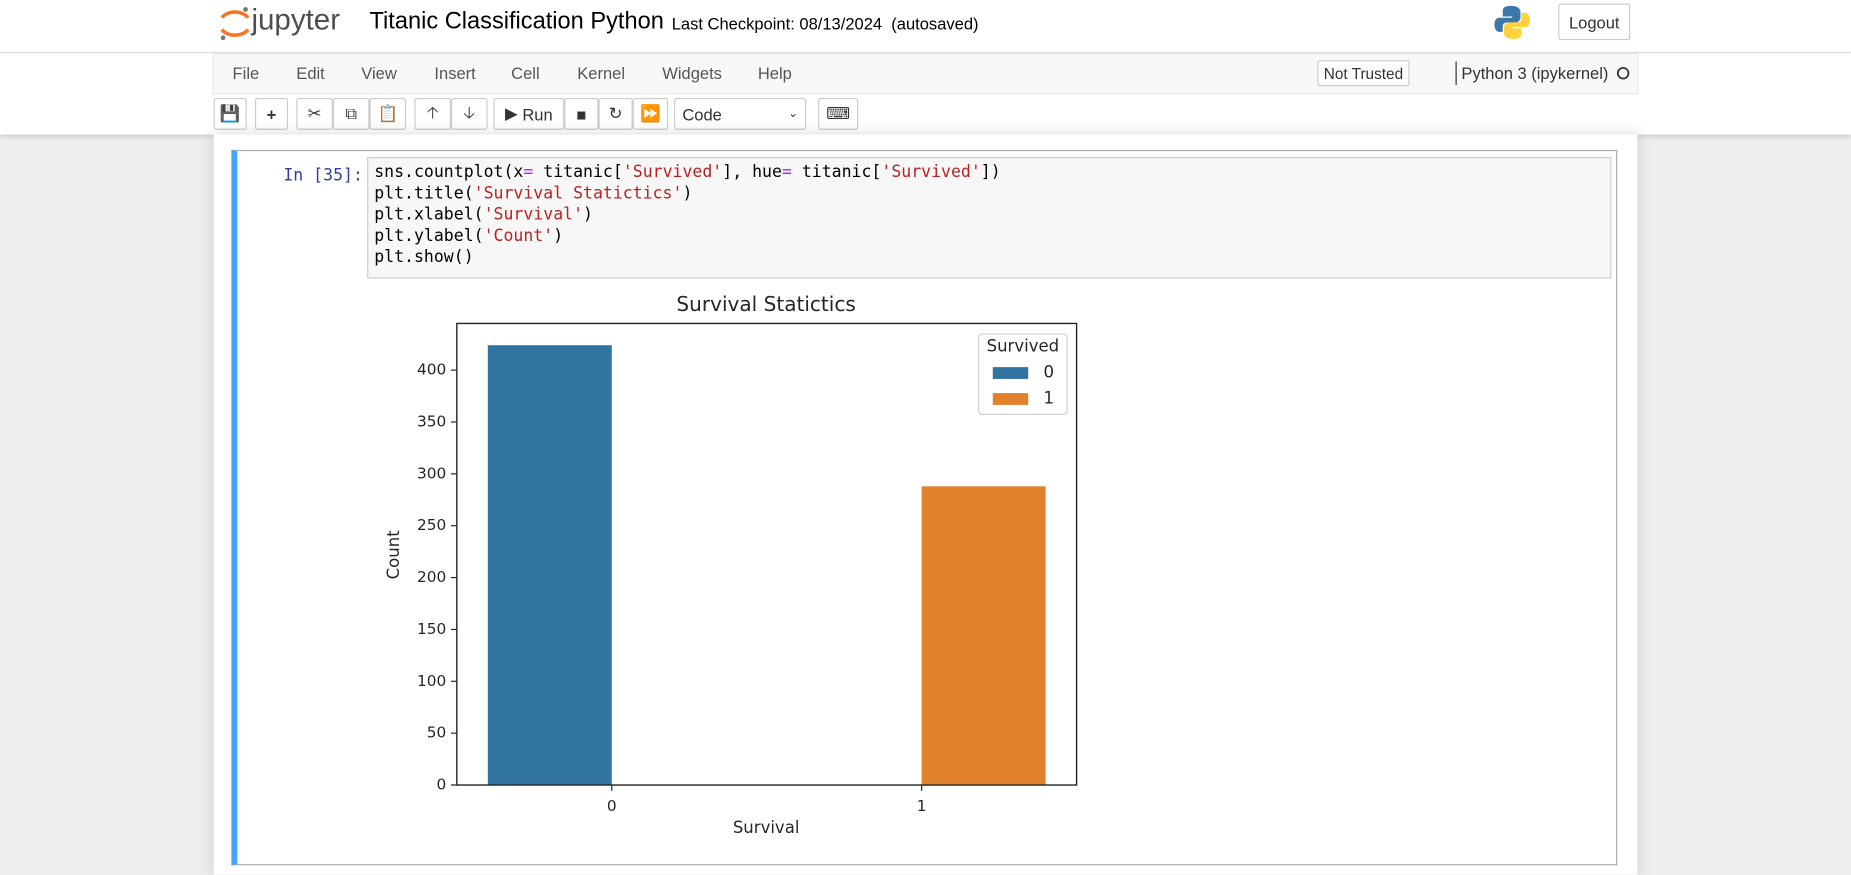  I want to click on cell-type-label: Code, so click(702, 114).